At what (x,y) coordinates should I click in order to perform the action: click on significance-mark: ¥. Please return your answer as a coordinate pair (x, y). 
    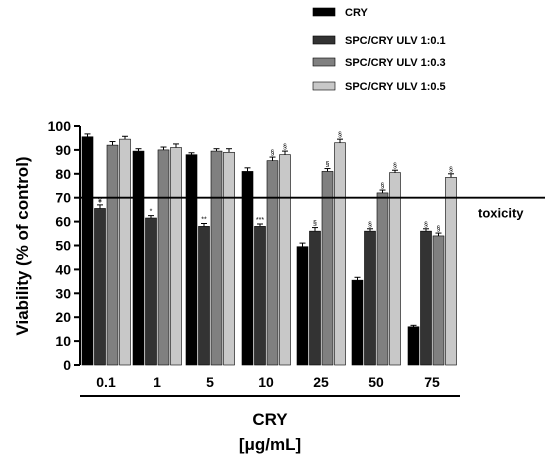
    Looking at the image, I should click on (100, 201).